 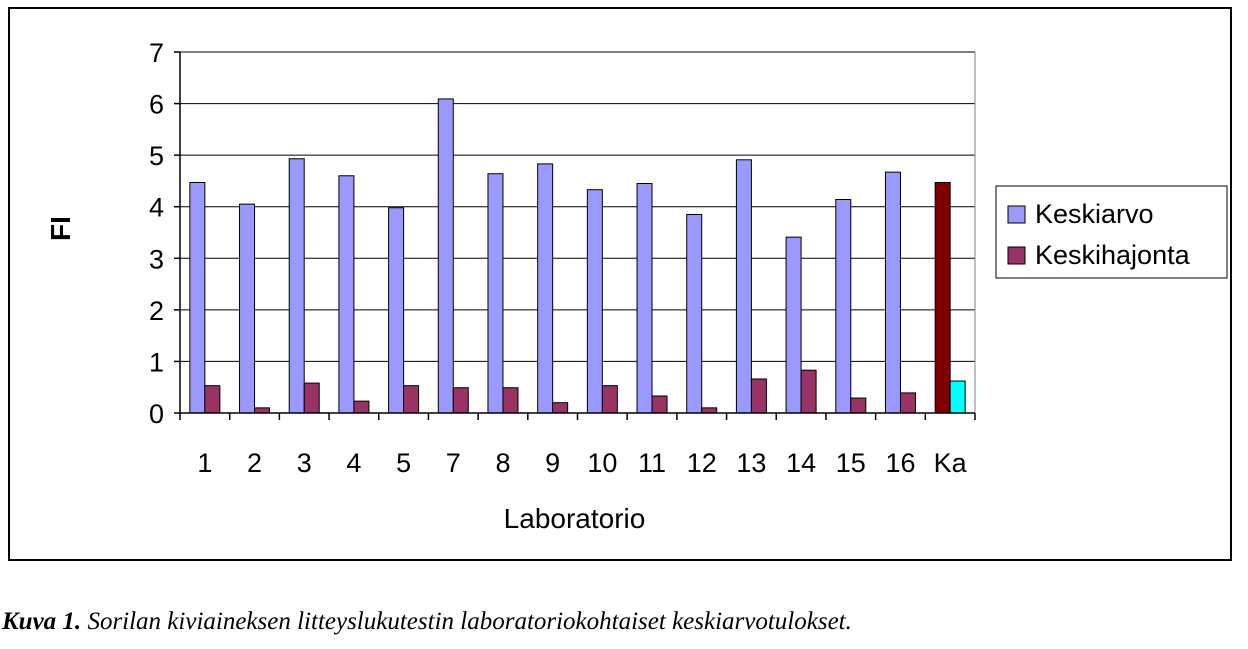 What do you see at coordinates (156, 208) in the screenshot?
I see `y-tick-label: 4` at bounding box center [156, 208].